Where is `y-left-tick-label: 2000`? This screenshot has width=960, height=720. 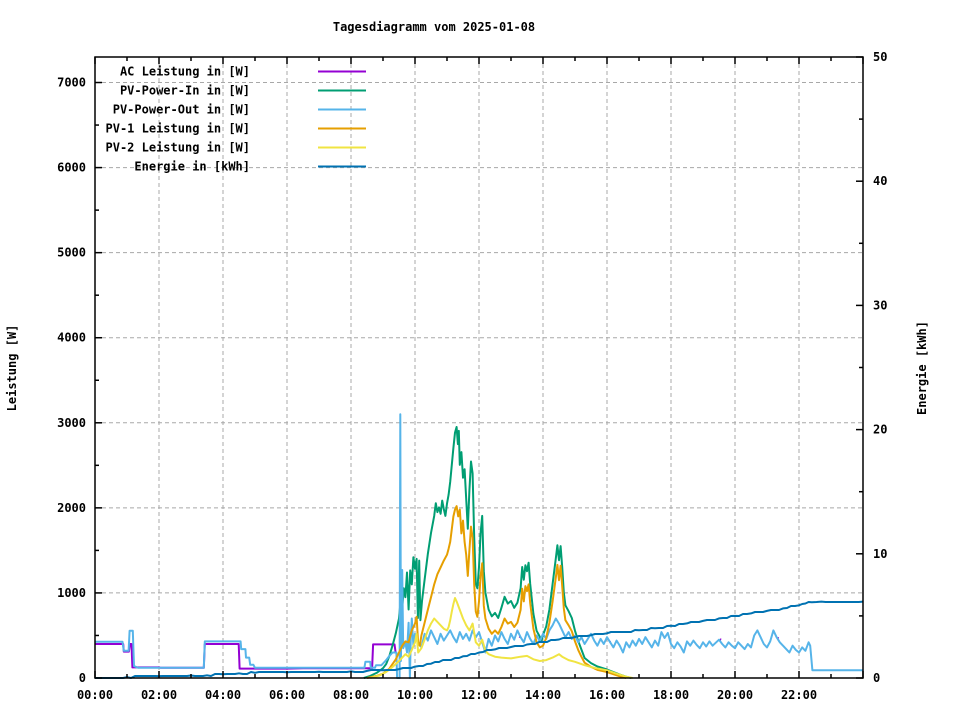
y-left-tick-label: 2000 is located at coordinates (71, 508).